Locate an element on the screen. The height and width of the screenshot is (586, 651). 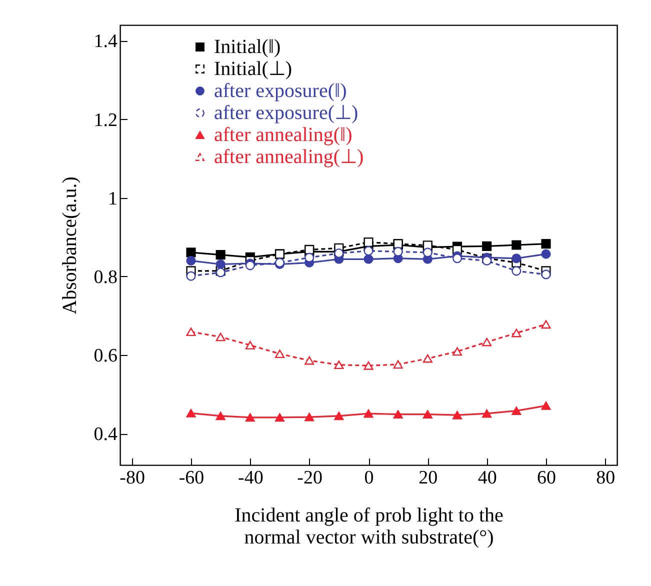
legend-label: after annealing(ǁ) is located at coordinates (283, 135).